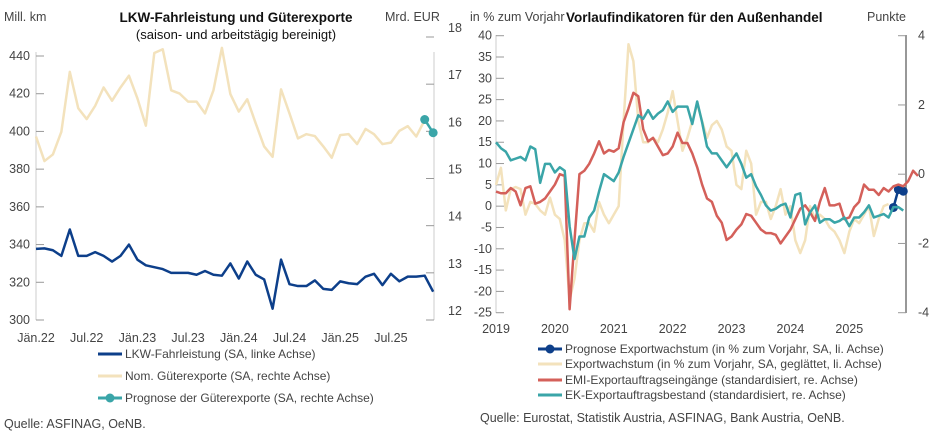 The height and width of the screenshot is (431, 930). Describe the element at coordinates (485, 164) in the screenshot. I see `left-tick-label: 10` at that location.